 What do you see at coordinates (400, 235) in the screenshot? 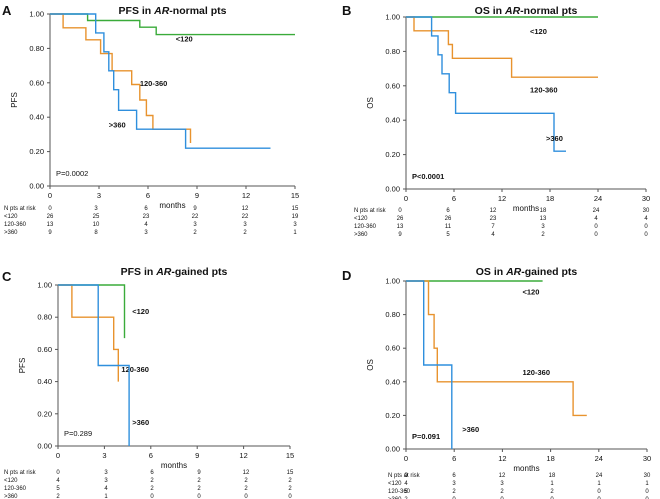
I see `risk-count: 9` at bounding box center [400, 235].